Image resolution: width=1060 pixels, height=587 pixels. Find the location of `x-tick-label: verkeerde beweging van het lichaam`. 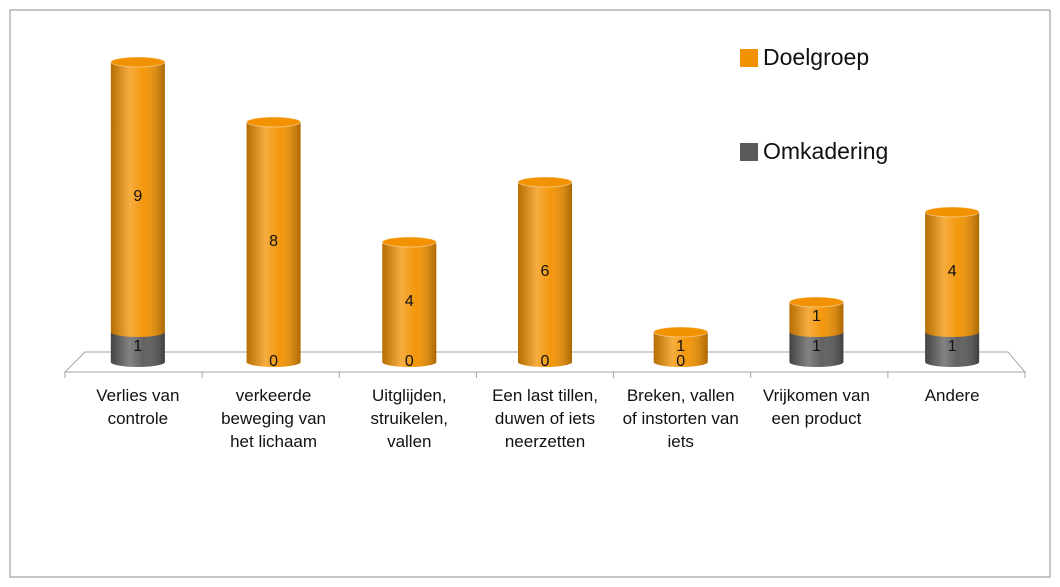

x-tick-label: verkeerde beweging van het lichaam is located at coordinates (274, 418).